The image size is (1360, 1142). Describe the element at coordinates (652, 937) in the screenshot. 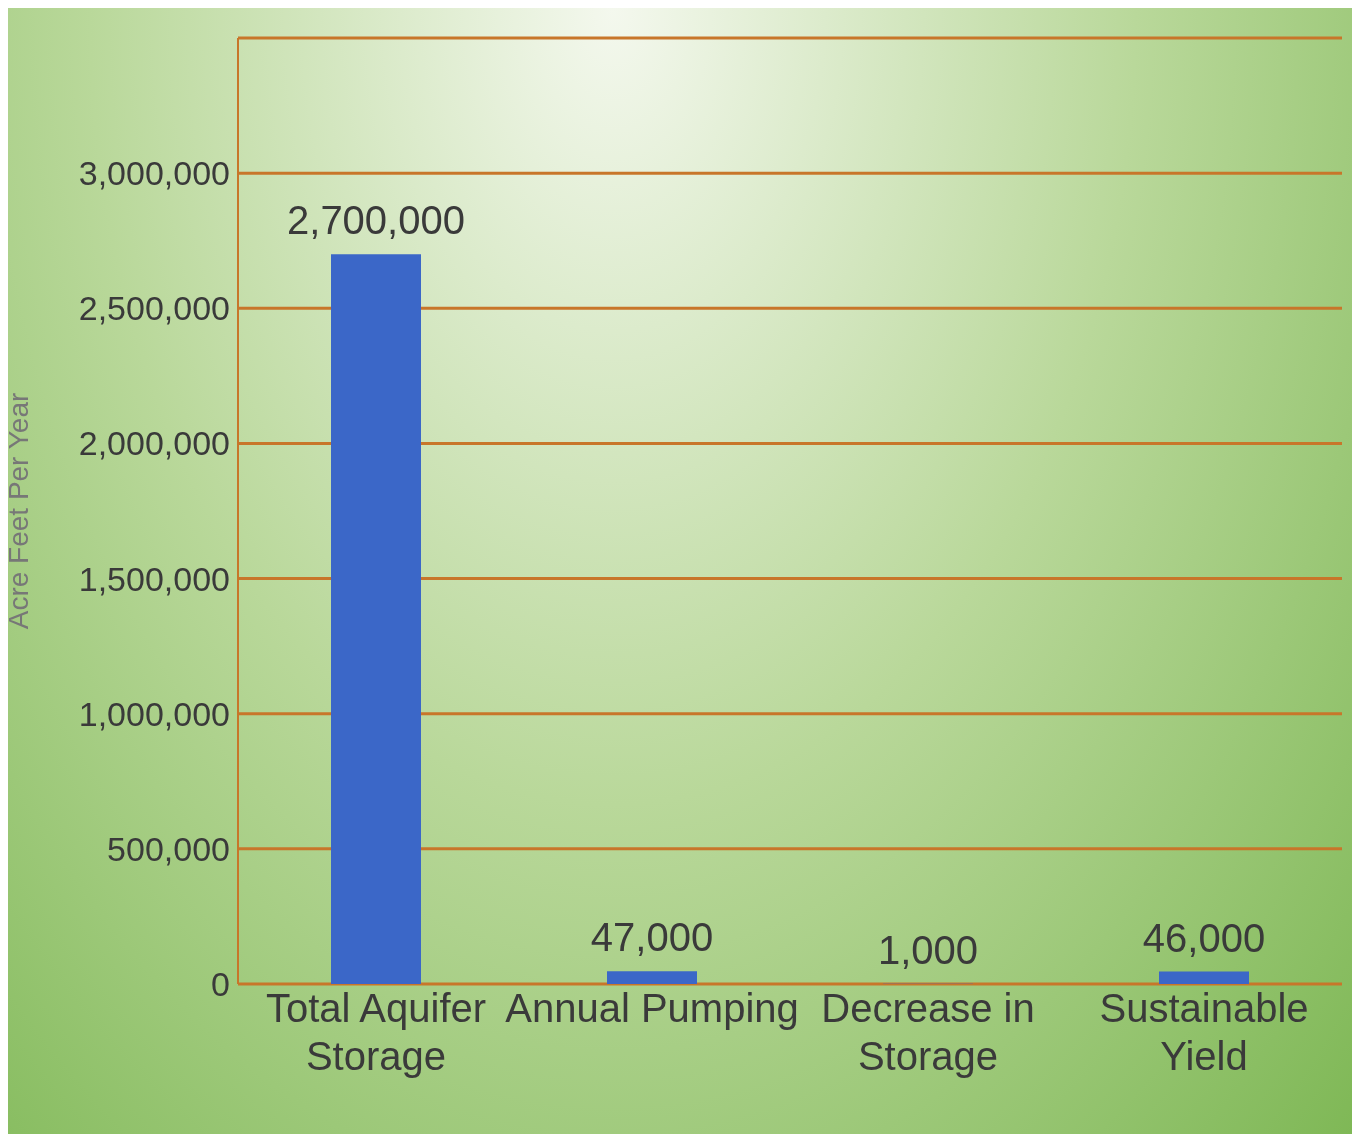

I see `data-label: 47,000` at that location.